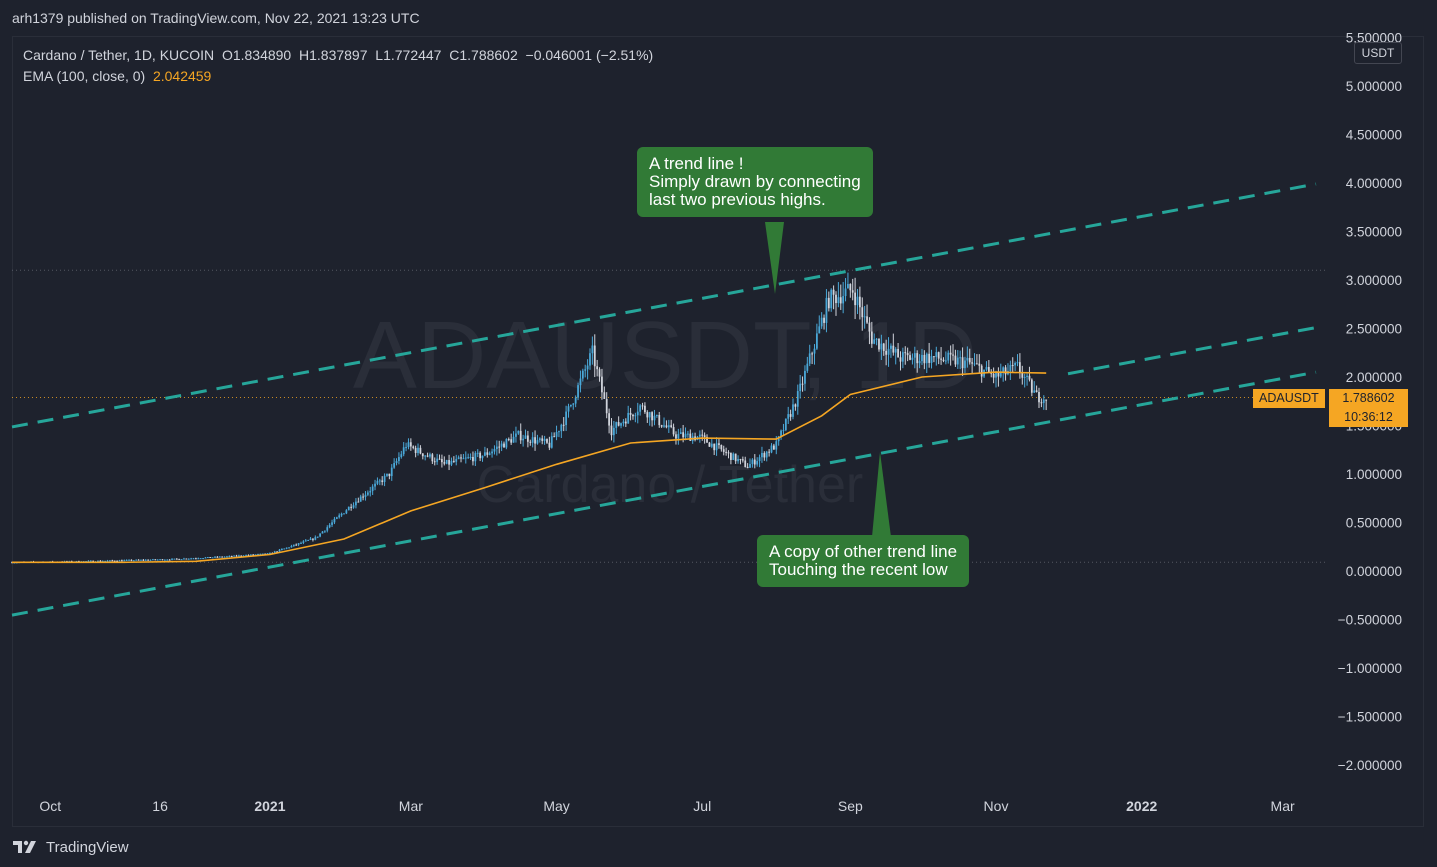 This screenshot has height=867, width=1437. Describe the element at coordinates (1368, 398) in the screenshot. I see `last-price-value: 1.788602` at that location.